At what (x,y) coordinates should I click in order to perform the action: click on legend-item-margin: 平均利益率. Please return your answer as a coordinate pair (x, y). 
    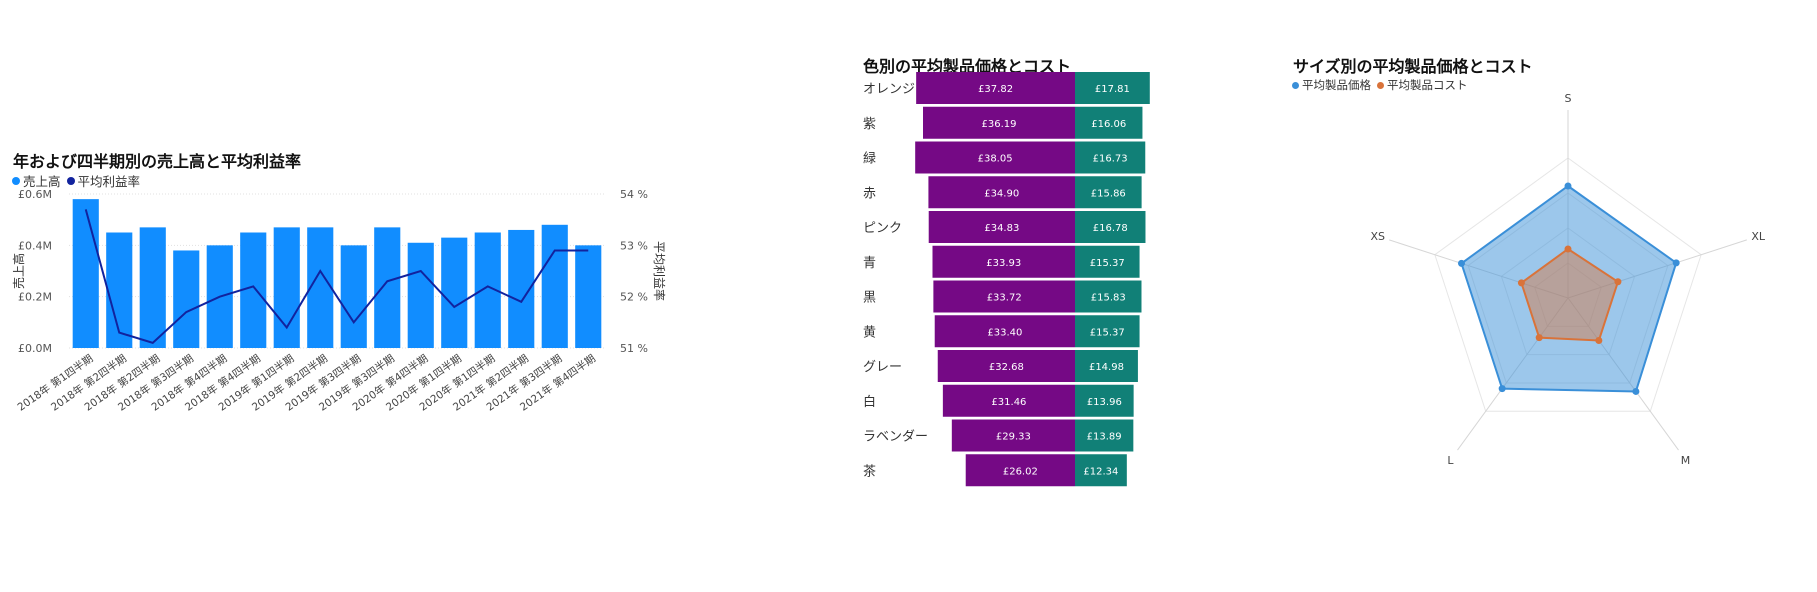
    Looking at the image, I should click on (103, 180).